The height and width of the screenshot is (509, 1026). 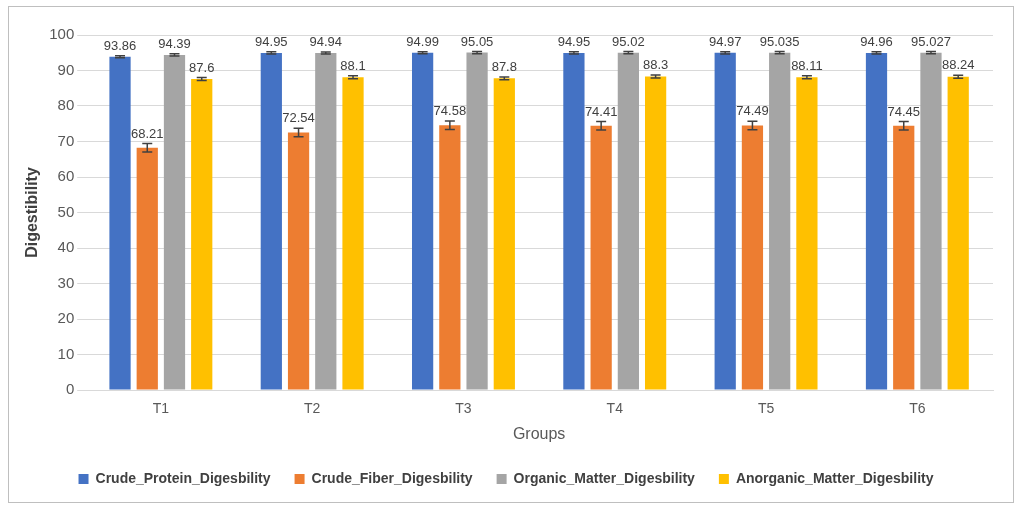 What do you see at coordinates (66, 318) in the screenshot?
I see `y-tick-label: 20` at bounding box center [66, 318].